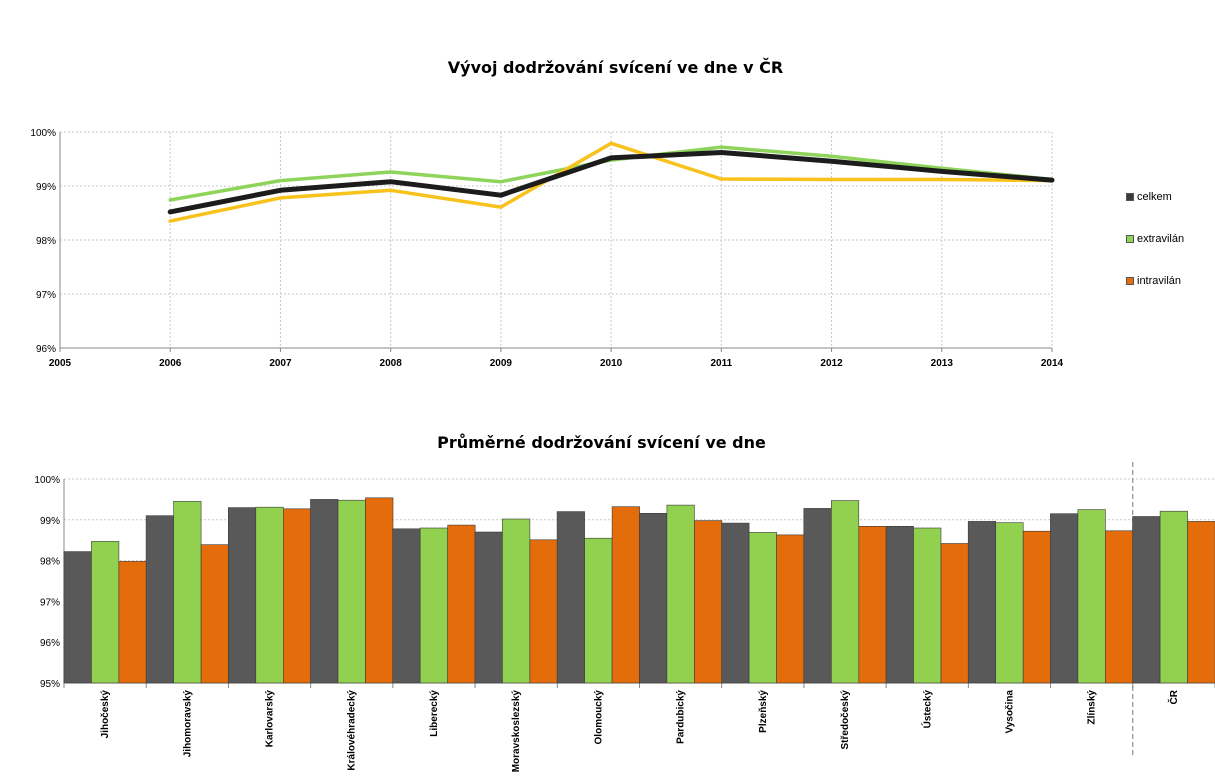  I want to click on line-y-tick-label: 97%, so click(46, 295).